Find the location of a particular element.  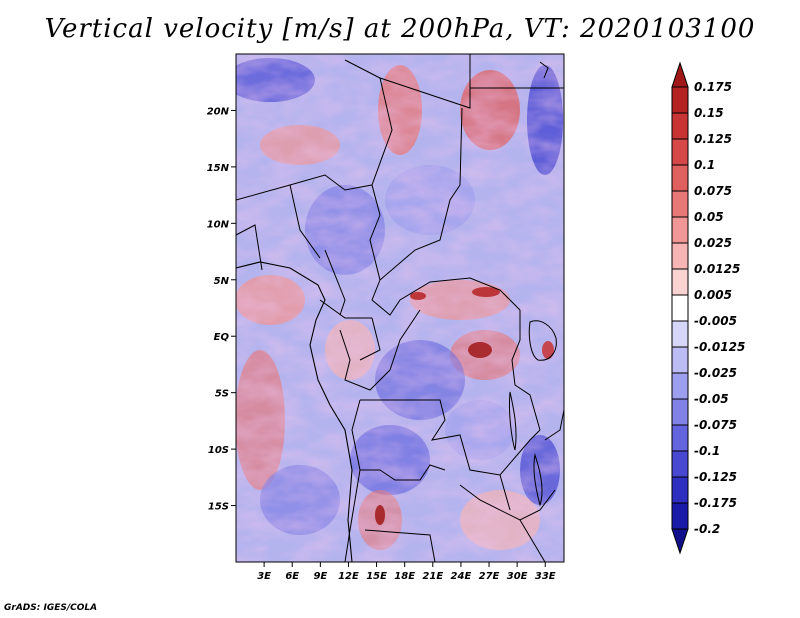

colorbar-label: 0.005 is located at coordinates (713, 295).